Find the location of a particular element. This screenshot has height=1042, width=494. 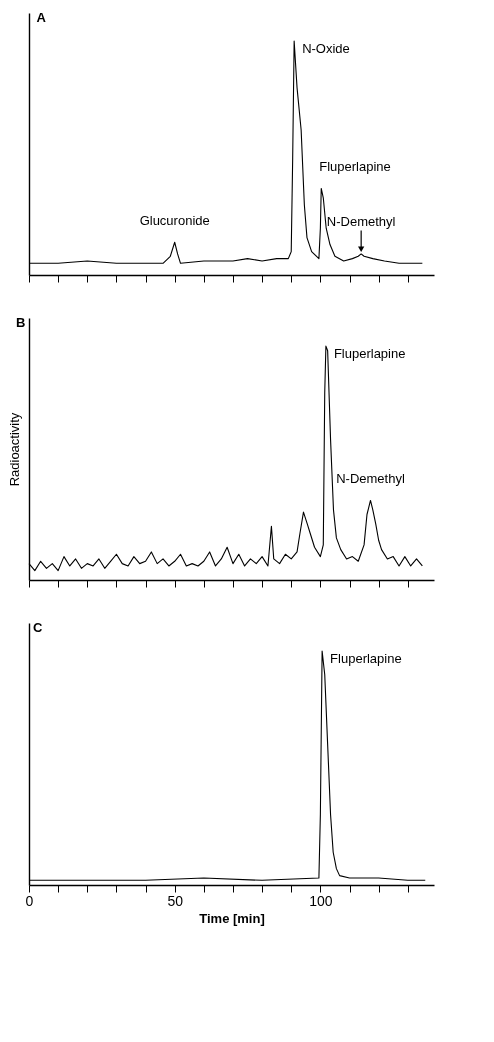

x-tick-label: 50 is located at coordinates (175, 900).